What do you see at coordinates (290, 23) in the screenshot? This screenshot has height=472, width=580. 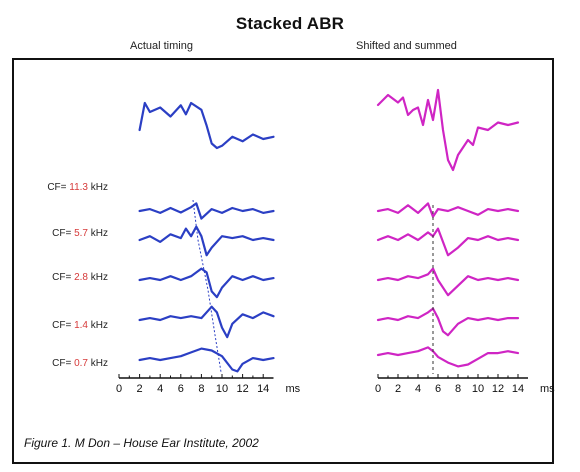 I see `chart-title: Stacked ABR` at bounding box center [290, 23].